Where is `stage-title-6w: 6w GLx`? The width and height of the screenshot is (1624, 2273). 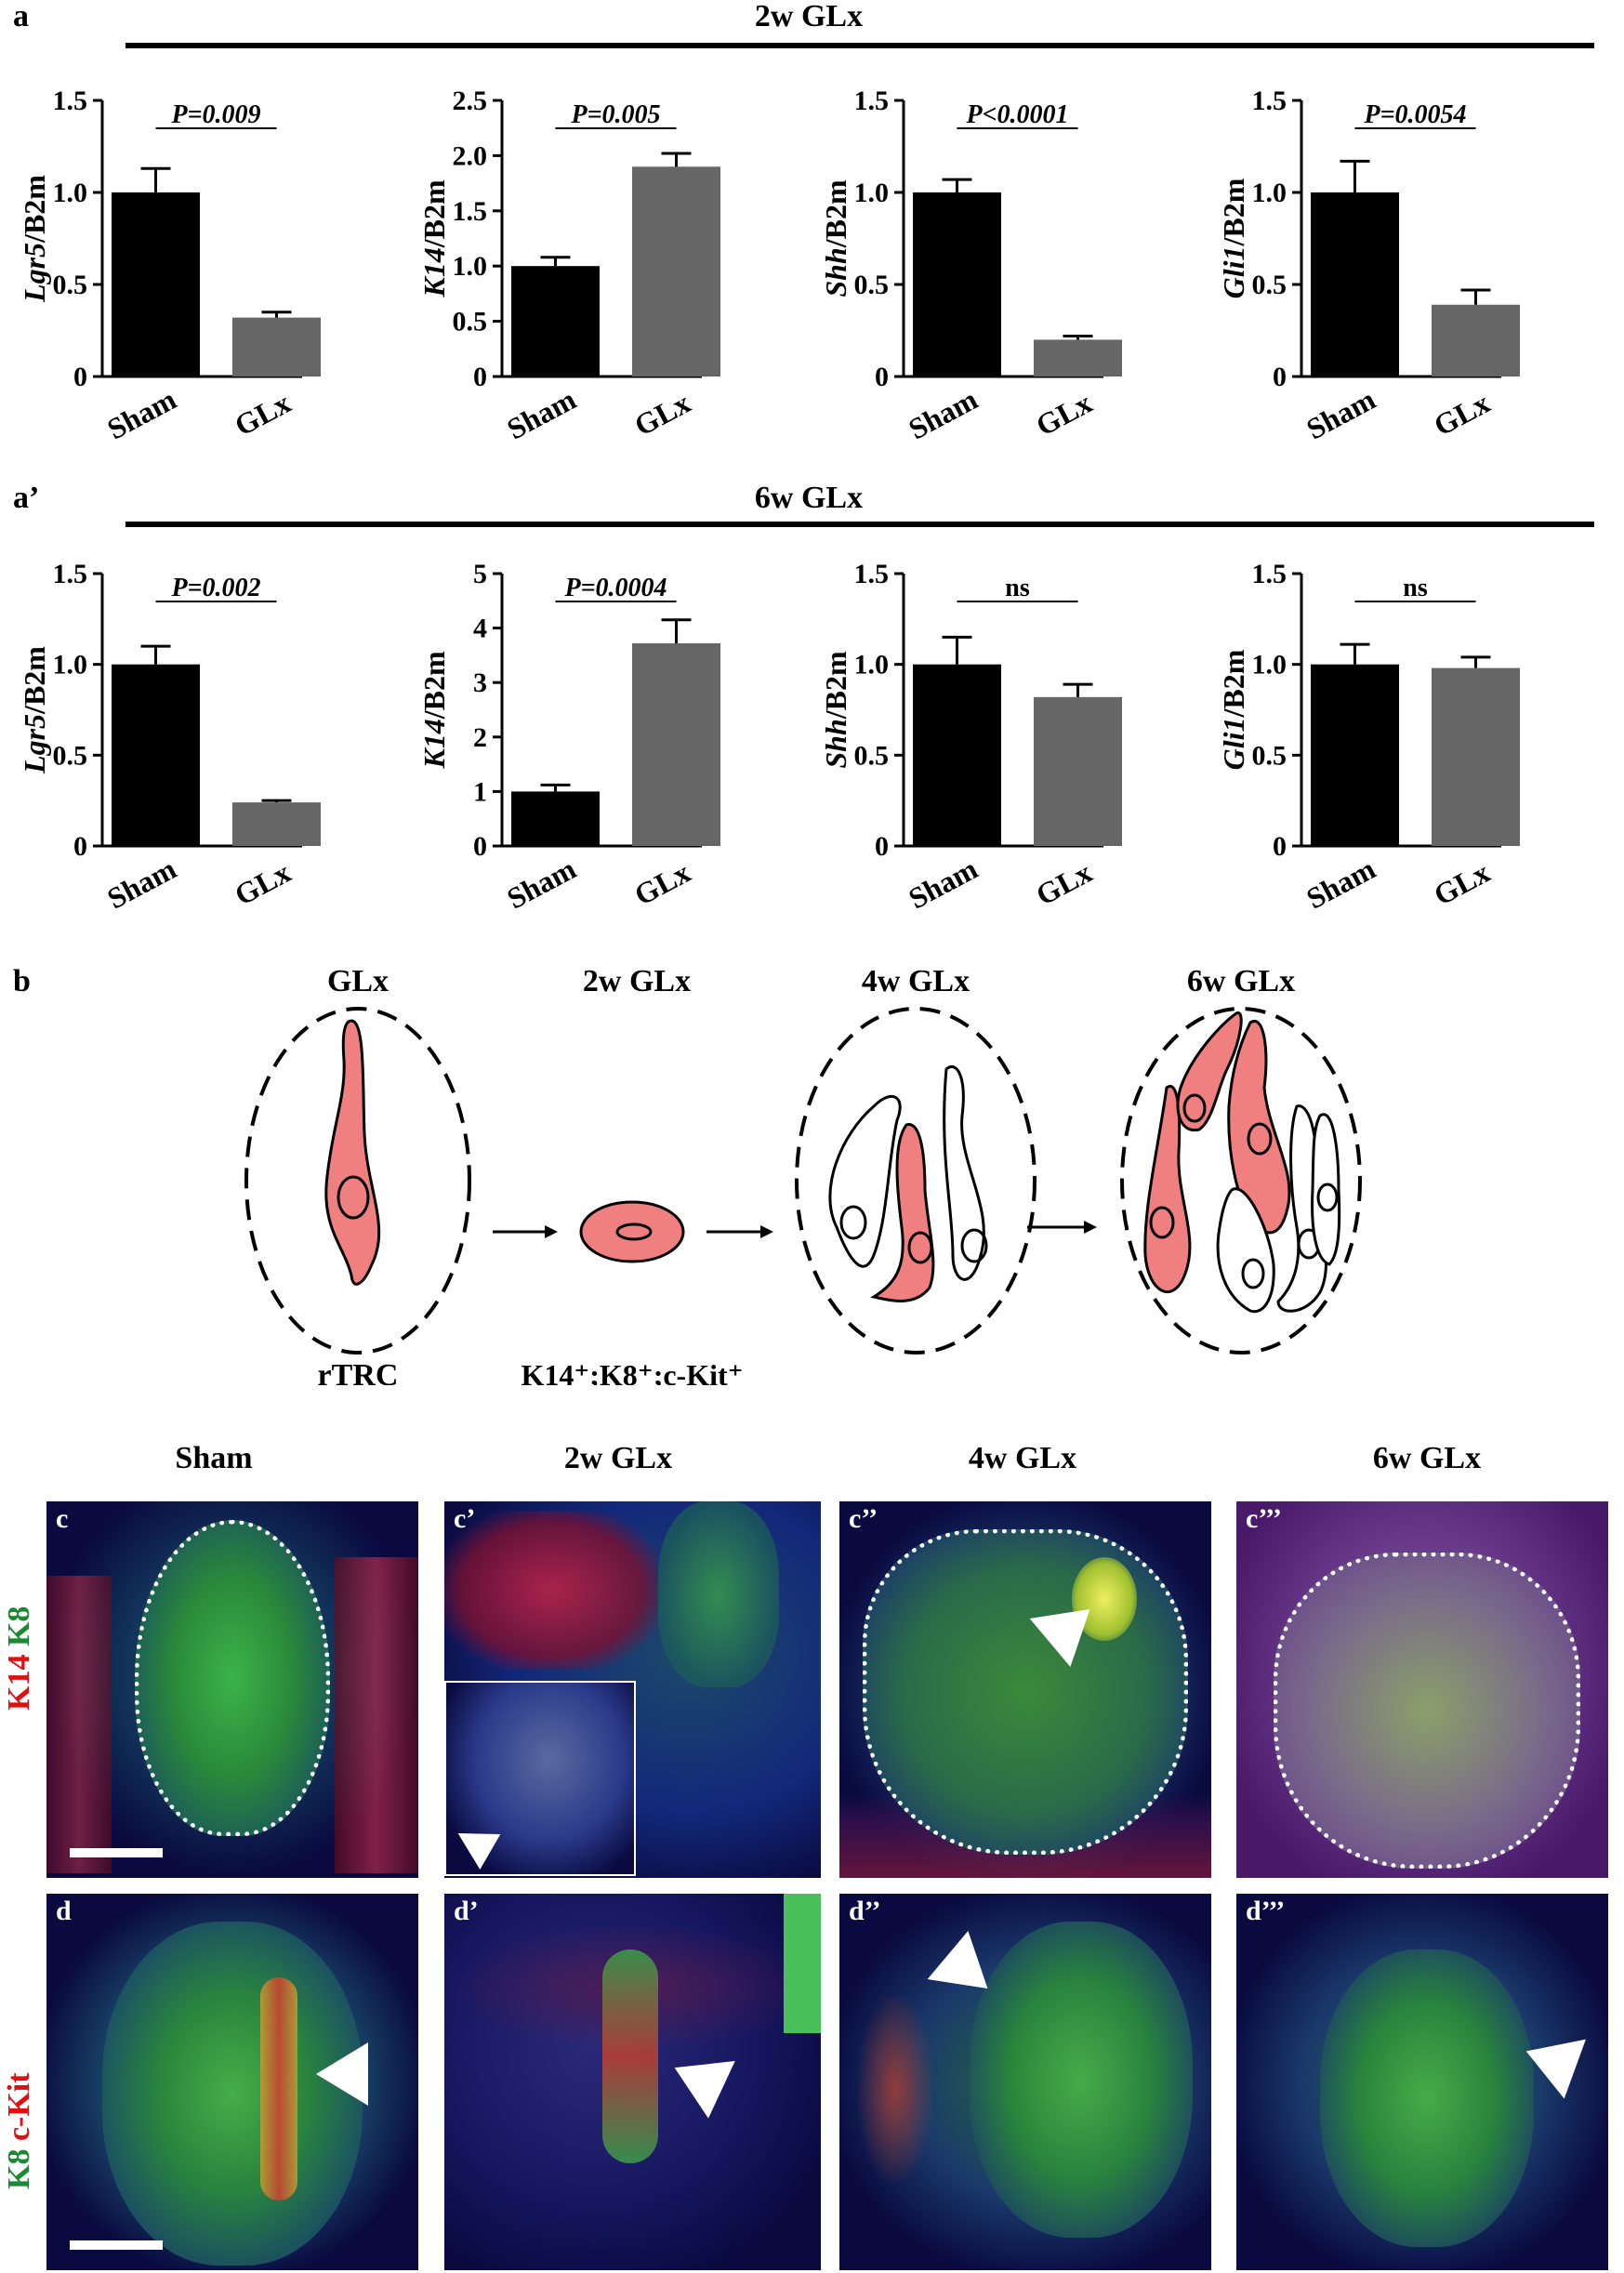
stage-title-6w: 6w GLx is located at coordinates (1241, 981).